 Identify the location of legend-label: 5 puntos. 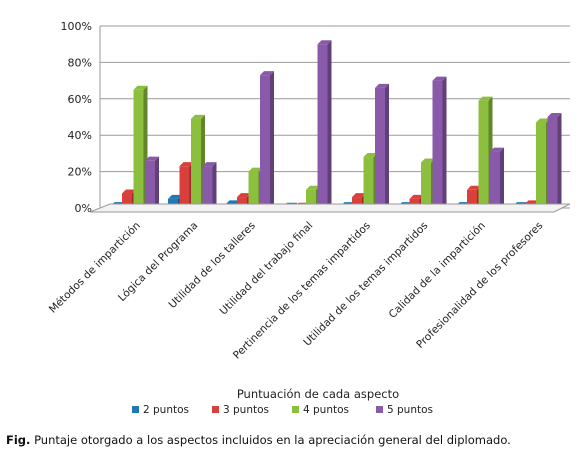
(410, 410).